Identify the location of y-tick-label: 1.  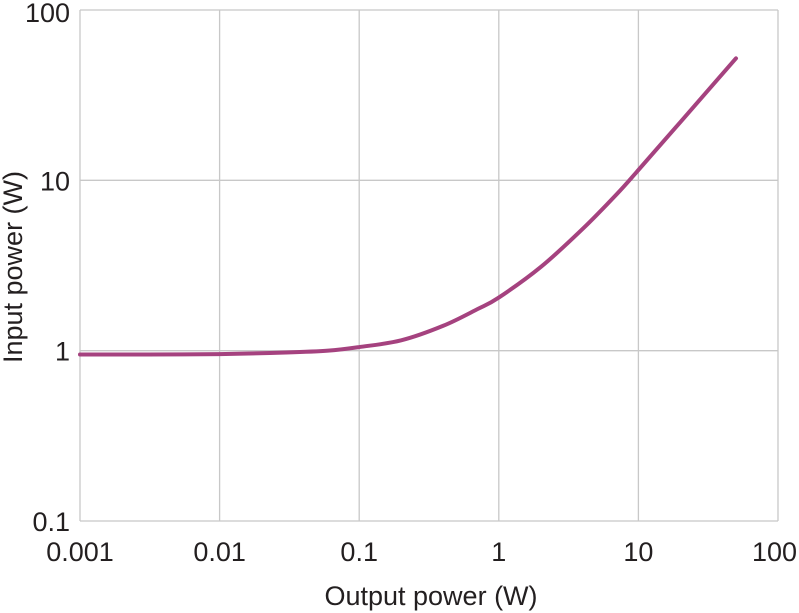
(62, 352).